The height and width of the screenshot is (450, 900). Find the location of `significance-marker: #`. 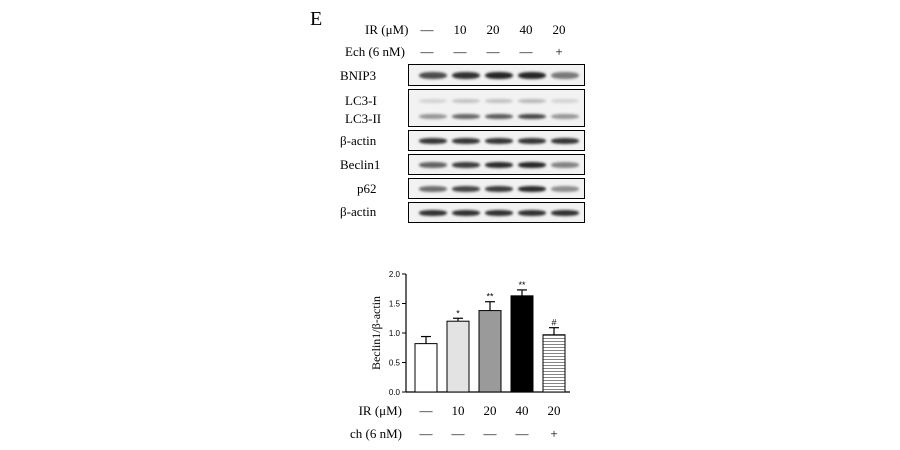

significance-marker: # is located at coordinates (553, 323).